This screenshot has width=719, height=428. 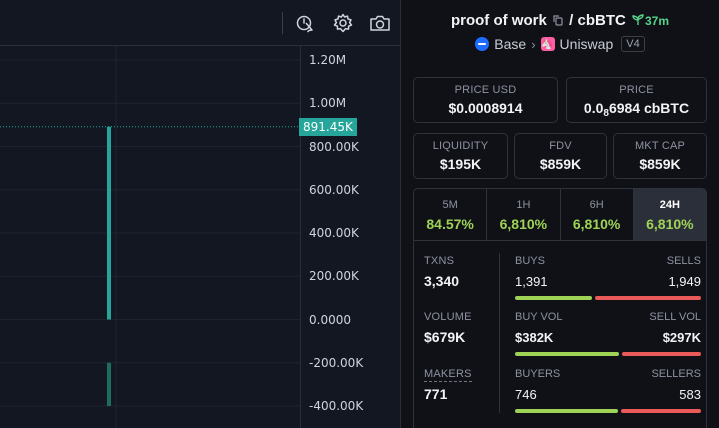 I want to click on uniswap-icon: 🦄, so click(x=547, y=44).